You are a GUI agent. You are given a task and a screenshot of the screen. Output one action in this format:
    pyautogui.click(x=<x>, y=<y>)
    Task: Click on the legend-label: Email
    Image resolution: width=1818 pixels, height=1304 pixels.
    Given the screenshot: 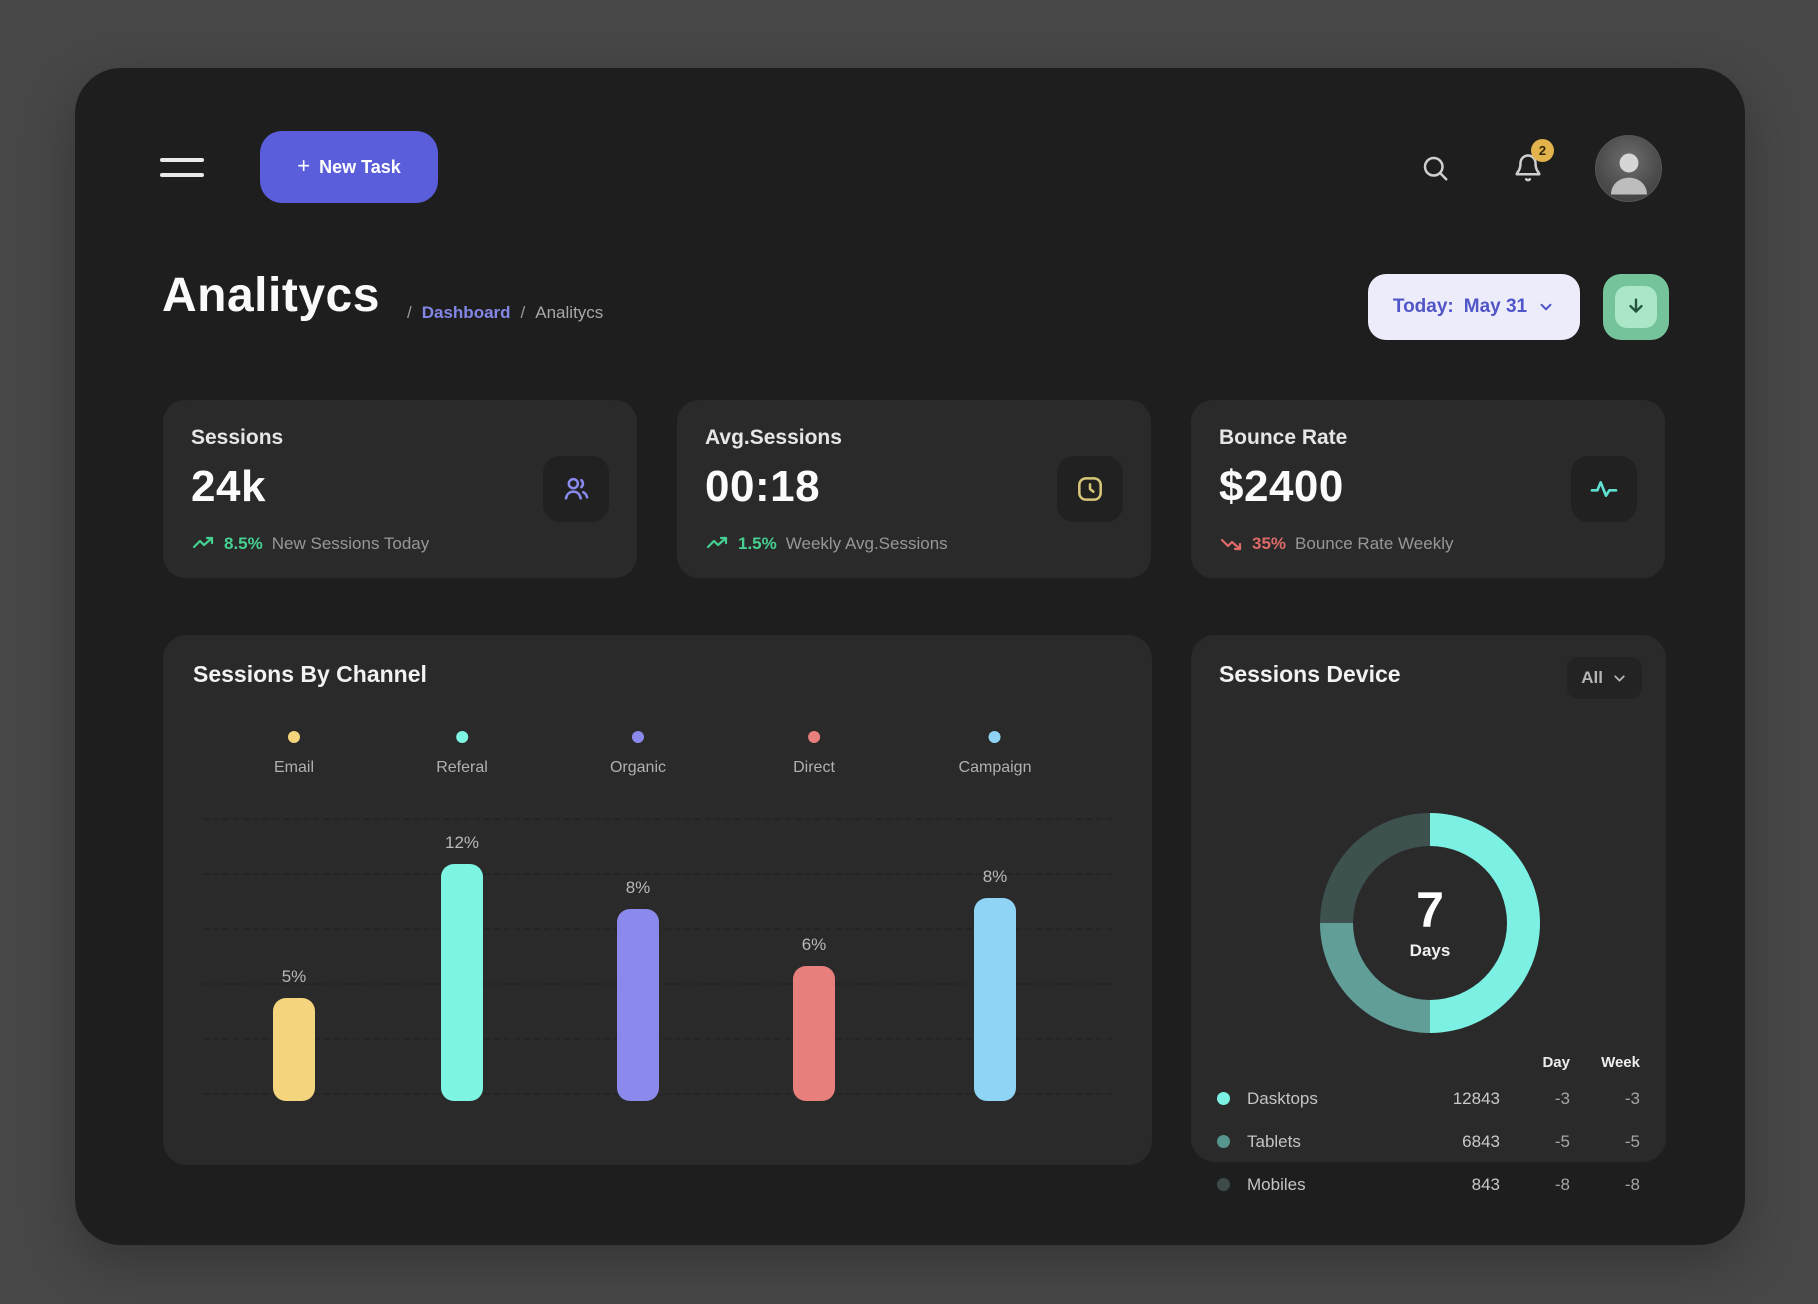 What is the action you would take?
    pyautogui.click(x=294, y=767)
    